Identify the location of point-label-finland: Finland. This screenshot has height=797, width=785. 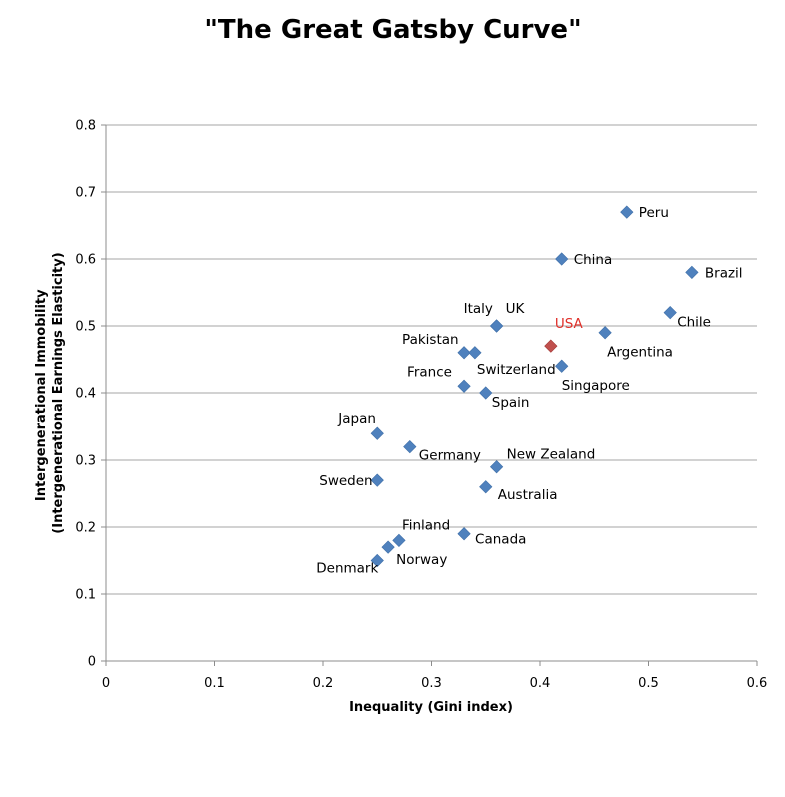
(426, 525).